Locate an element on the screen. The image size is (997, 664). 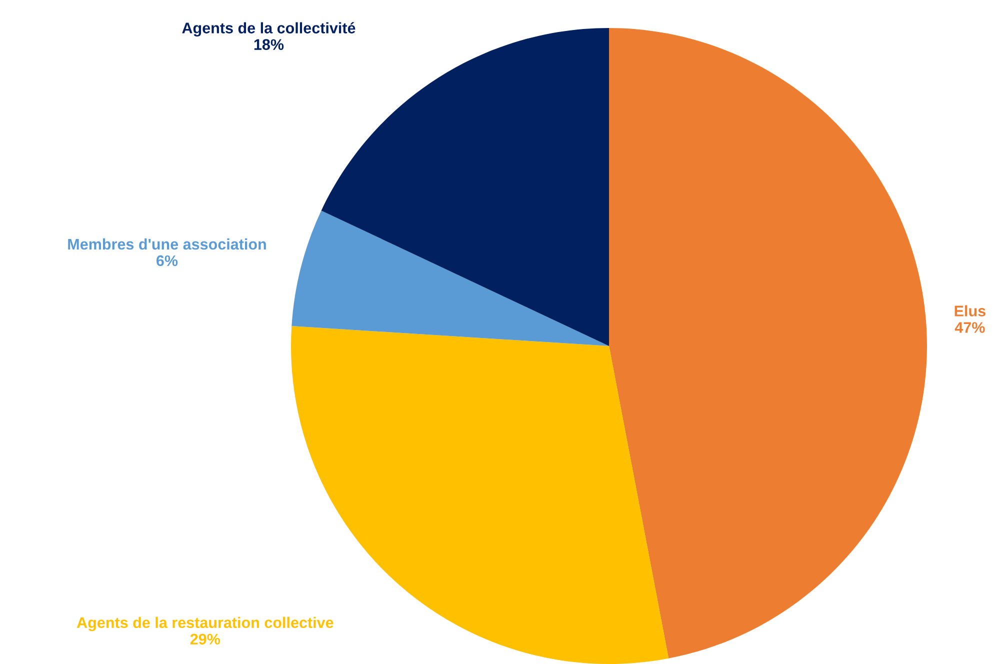
slice-label: Agents de la restauration collective is located at coordinates (205, 624).